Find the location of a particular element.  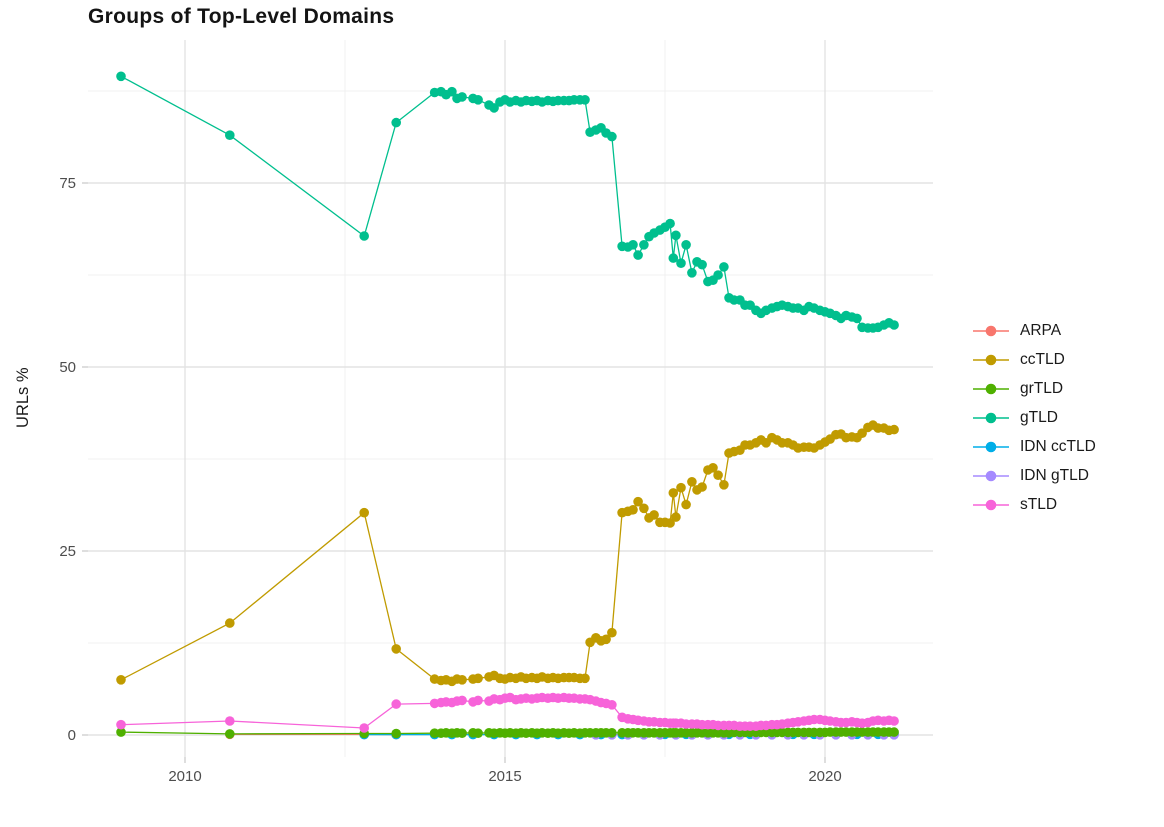

legend-item-idn-cctld: IDN ccTLD is located at coordinates (1034, 446).